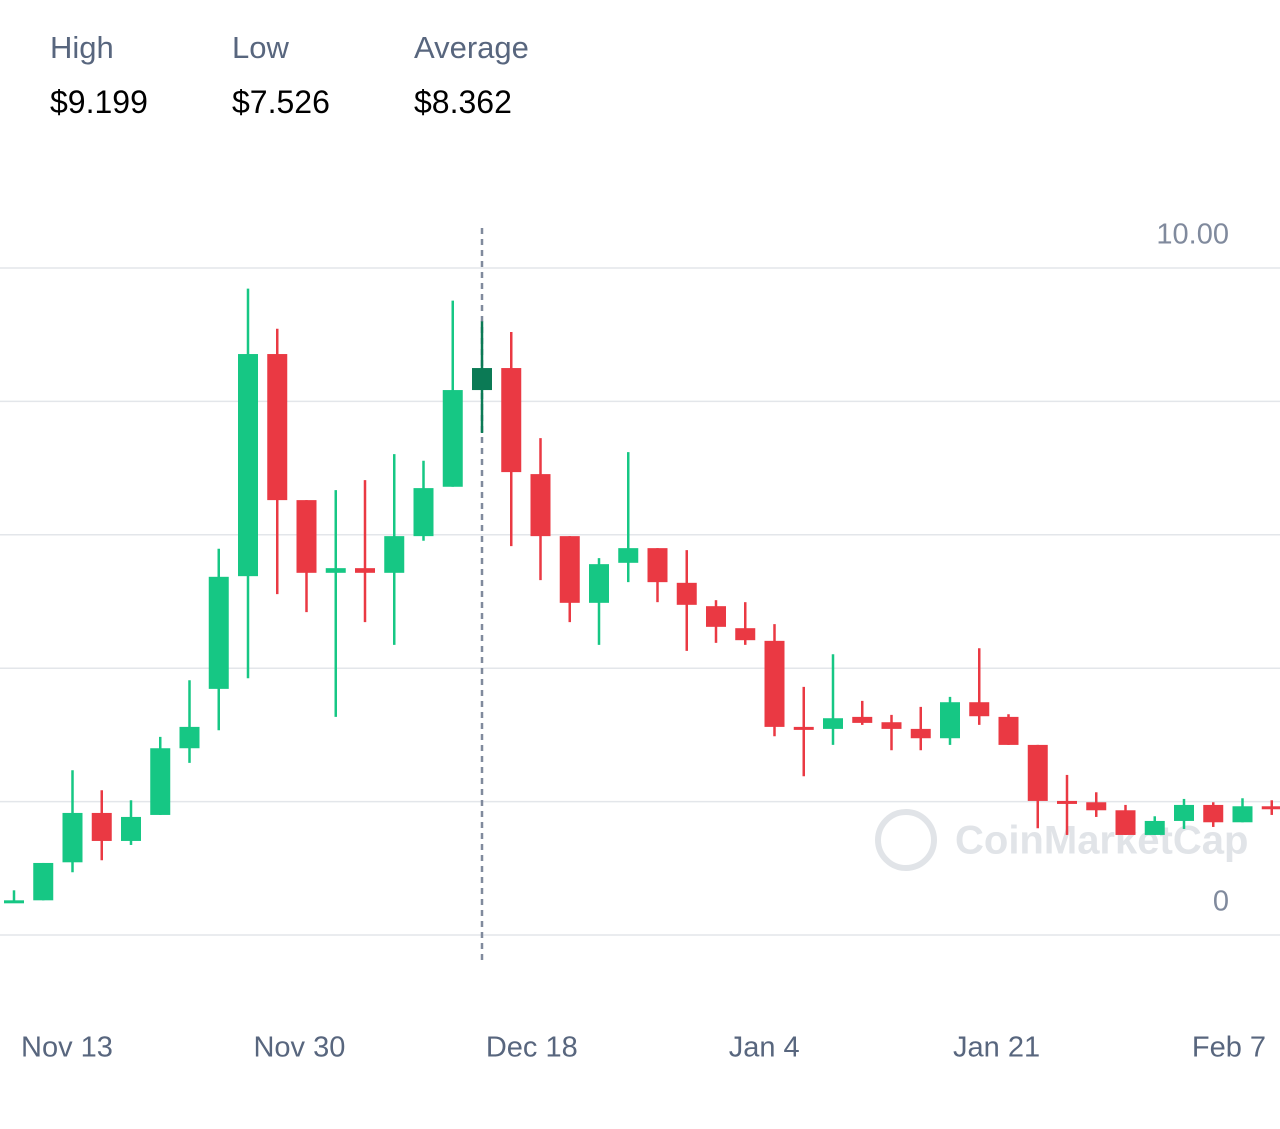 The width and height of the screenshot is (1280, 1129). I want to click on stats: High $9.199 Low $7.526 Average $8.362, so click(323, 75).